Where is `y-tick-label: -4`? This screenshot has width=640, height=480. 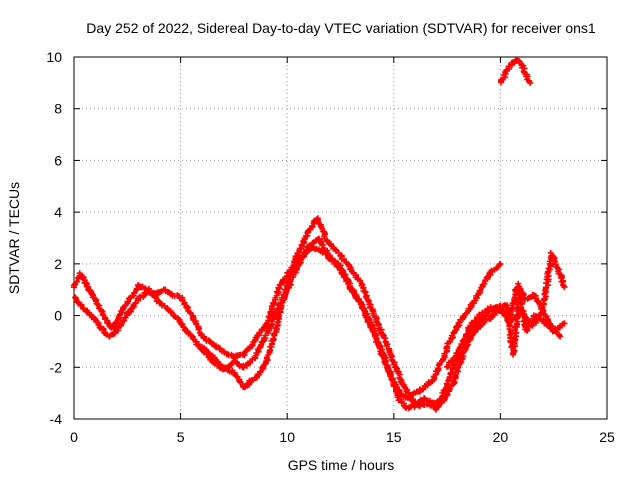 y-tick-label: -4 is located at coordinates (56, 419).